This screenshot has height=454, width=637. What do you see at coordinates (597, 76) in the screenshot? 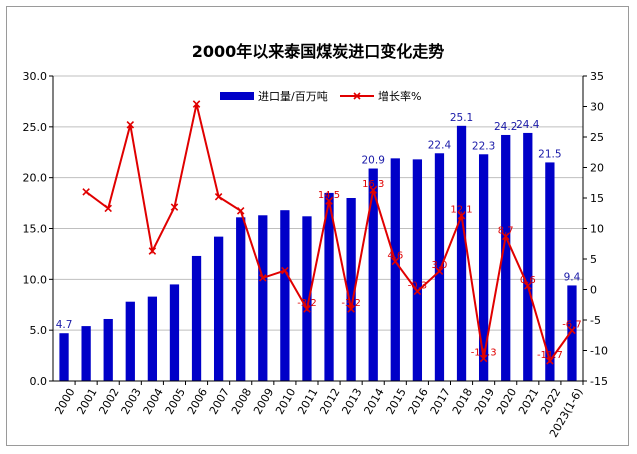
I see `y-right-tick-label: 35` at bounding box center [597, 76].